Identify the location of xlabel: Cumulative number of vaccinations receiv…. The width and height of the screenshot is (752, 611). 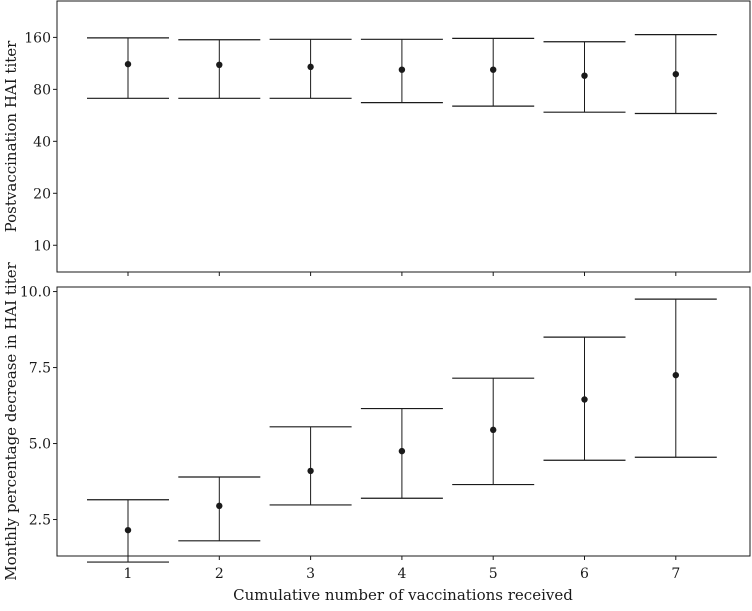
(403, 595).